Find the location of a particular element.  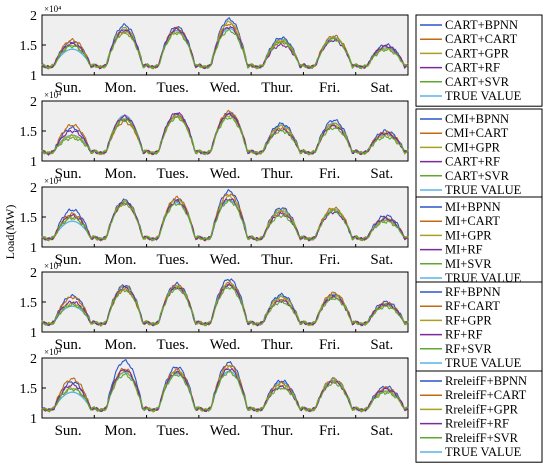

y-axis-label: Load(MW) is located at coordinates (10, 232).